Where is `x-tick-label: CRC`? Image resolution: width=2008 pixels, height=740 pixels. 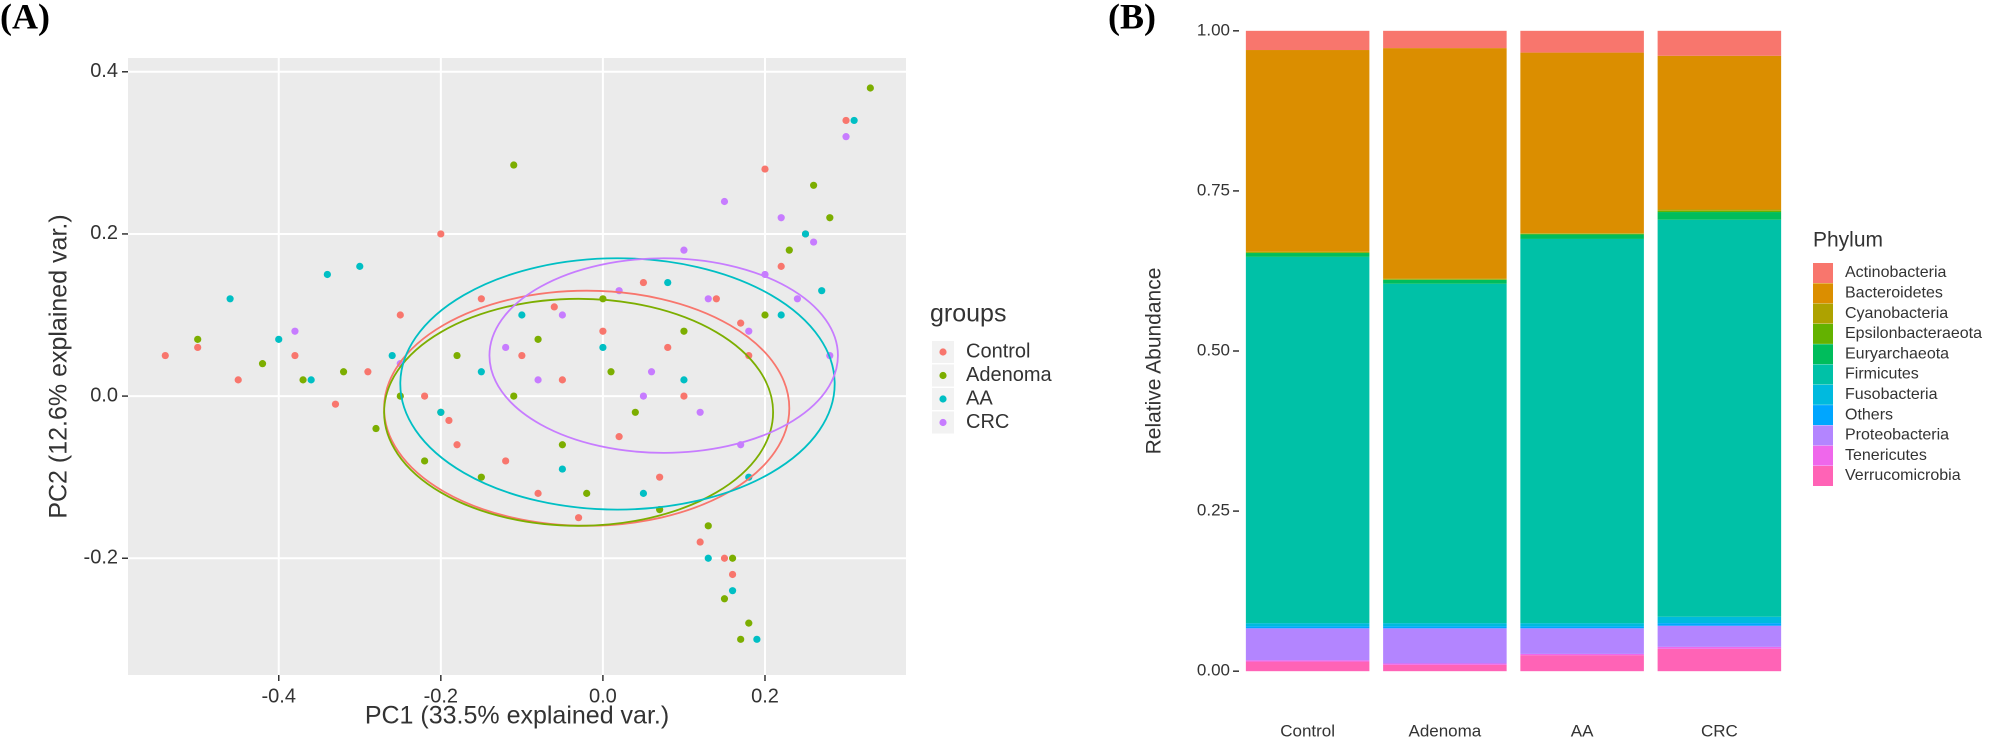 x-tick-label: CRC is located at coordinates (1719, 730).